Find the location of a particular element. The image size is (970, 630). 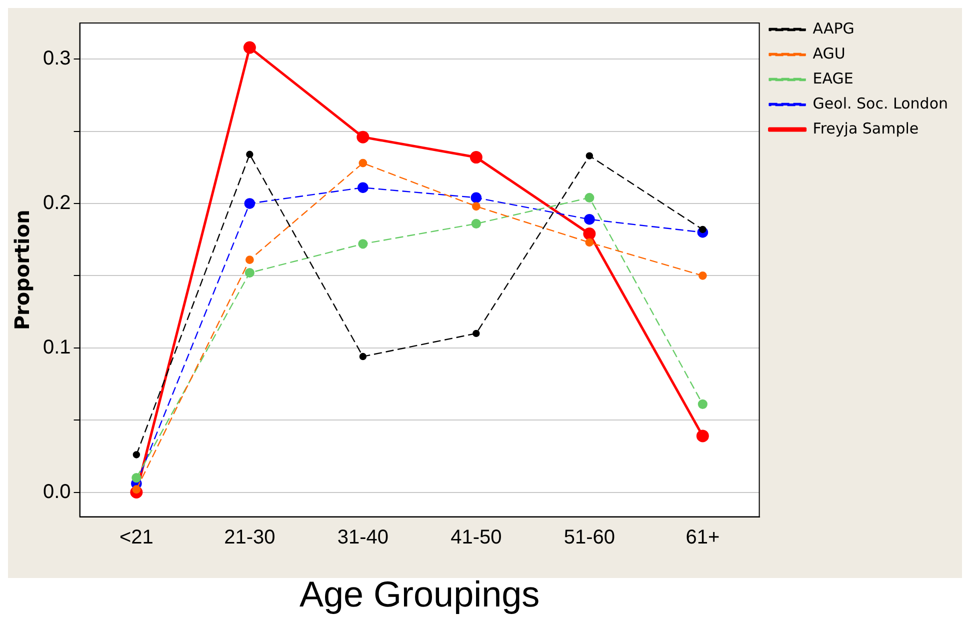

y-tick-label: 0.1 is located at coordinates (56, 347).